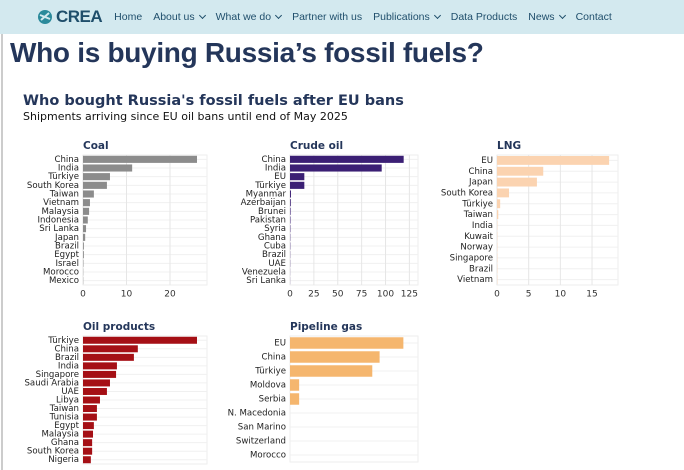  What do you see at coordinates (481, 269) in the screenshot?
I see `category-label: Brazil` at bounding box center [481, 269].